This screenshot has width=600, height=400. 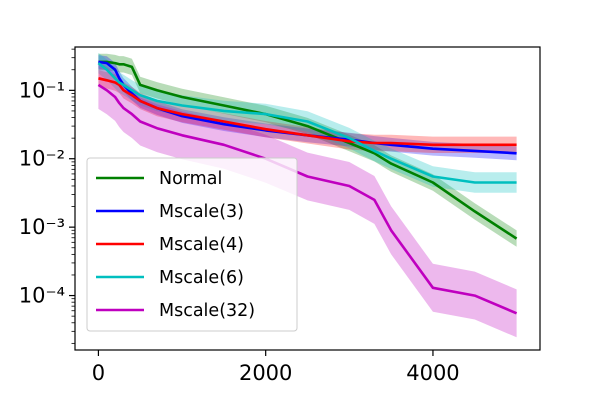 What do you see at coordinates (42, 227) in the screenshot?
I see `y-tick-label: 10⁻³` at bounding box center [42, 227].